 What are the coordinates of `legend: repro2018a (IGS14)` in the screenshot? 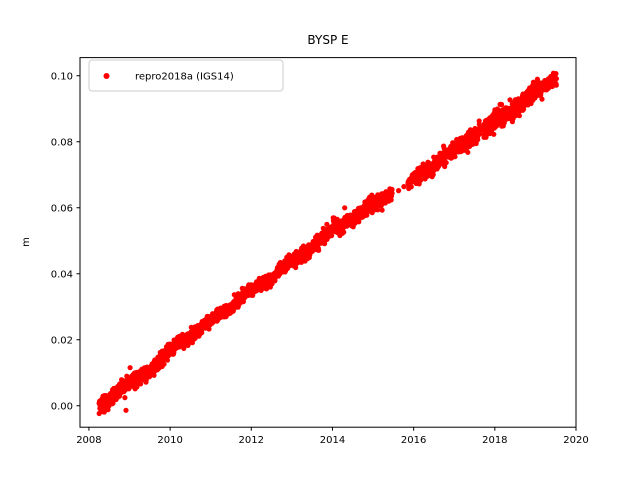 It's located at (186, 75).